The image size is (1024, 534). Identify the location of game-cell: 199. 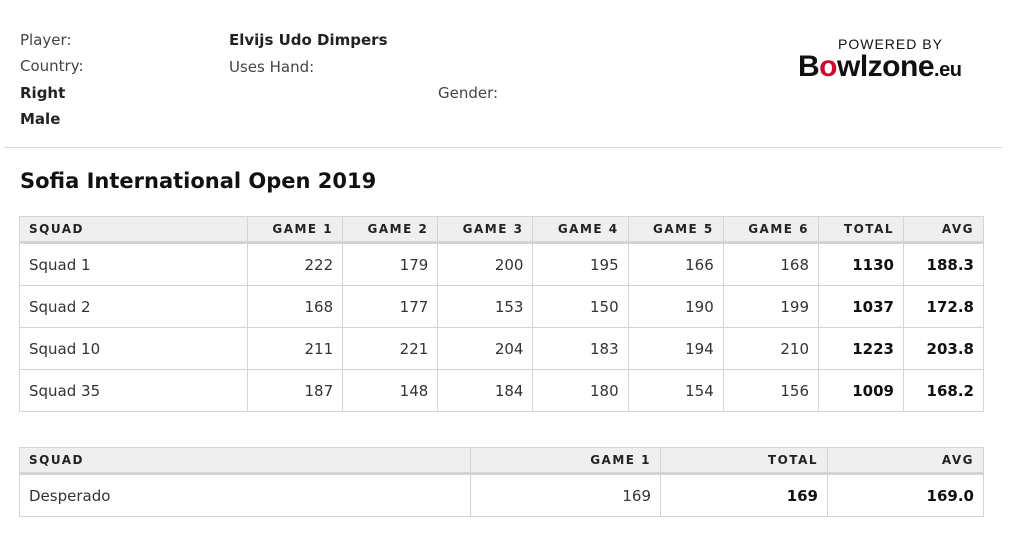
(771, 306).